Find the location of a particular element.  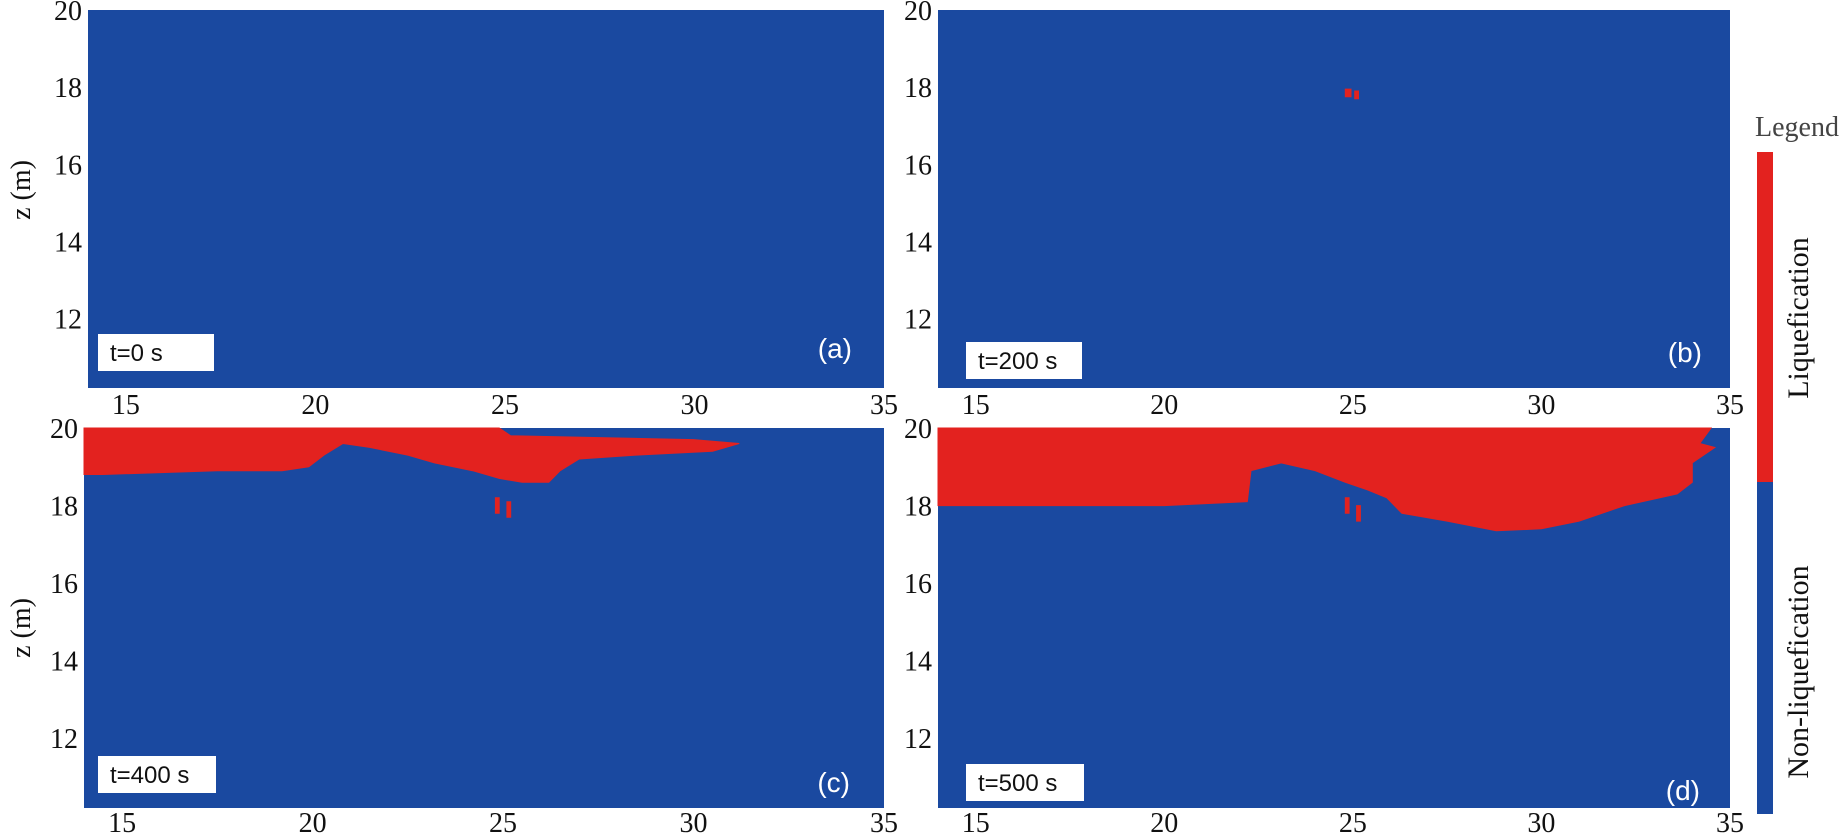

panel-label: (a) is located at coordinates (835, 348).